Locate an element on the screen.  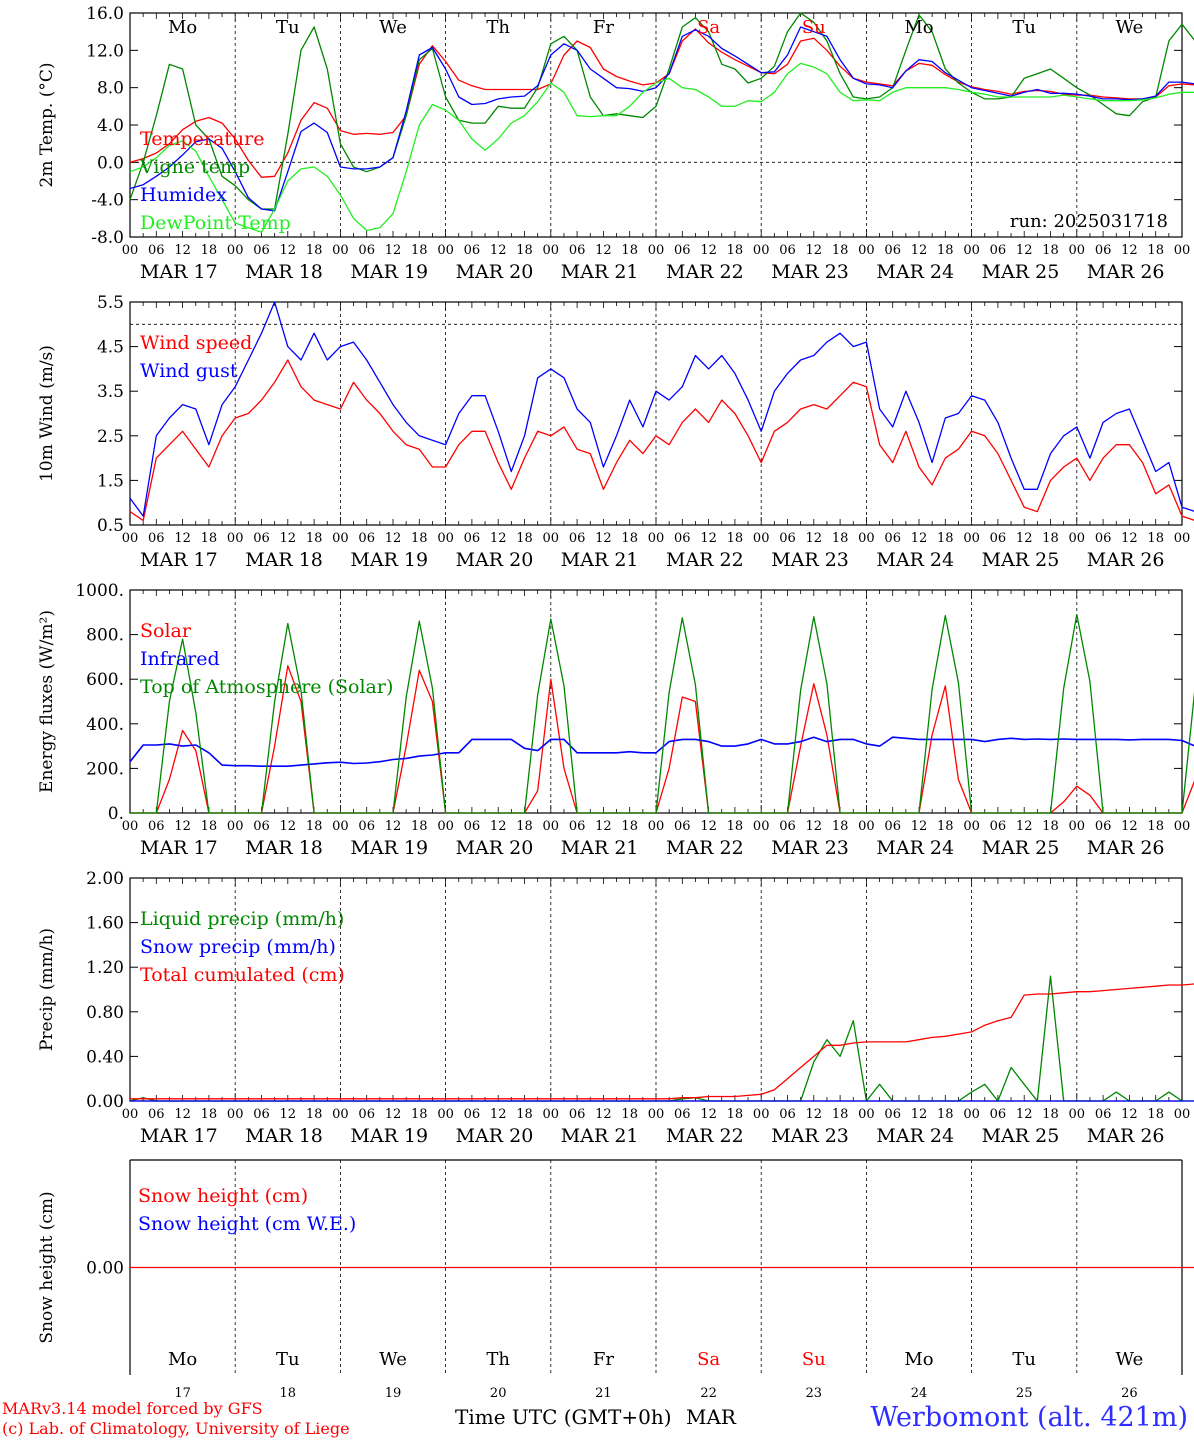
weekday-label: Tu is located at coordinates (288, 1359).